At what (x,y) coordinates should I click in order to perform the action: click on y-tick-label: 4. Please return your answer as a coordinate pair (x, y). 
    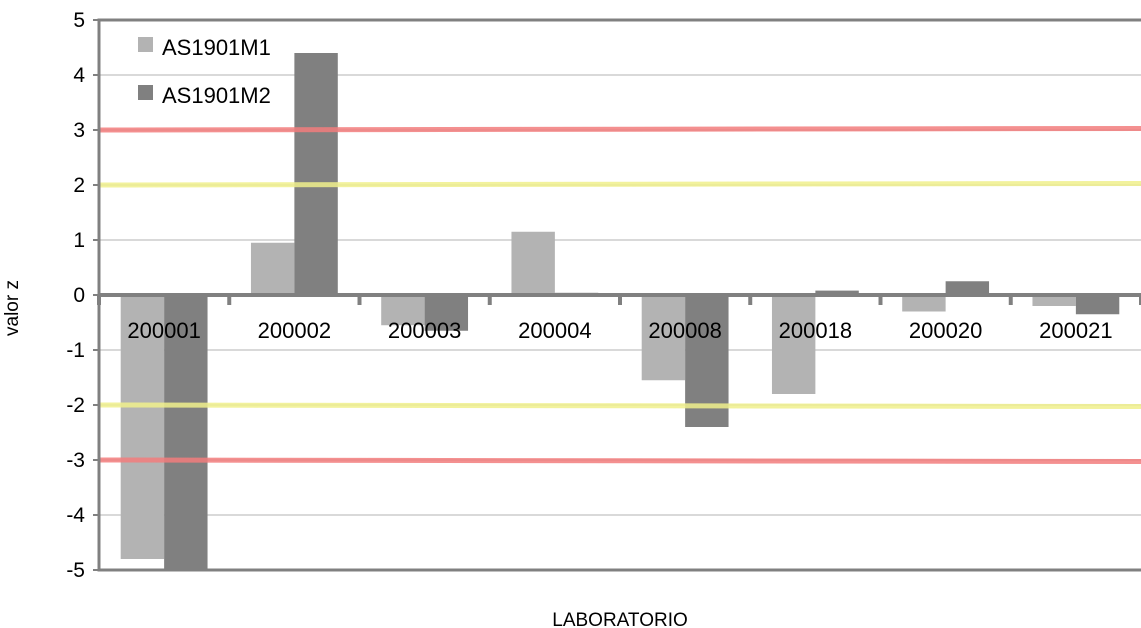
    Looking at the image, I should click on (79, 75).